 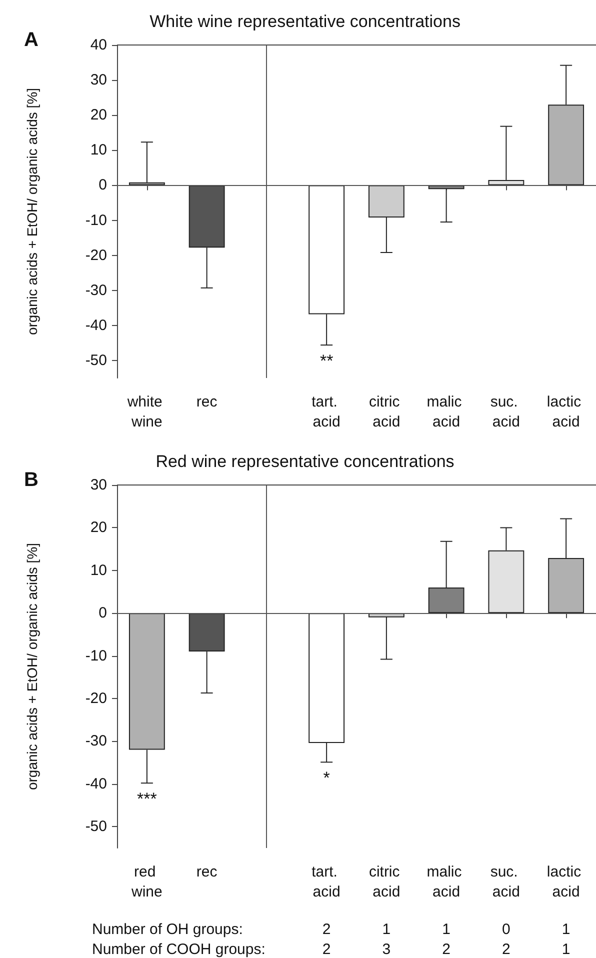 I want to click on text: A, so click(x=31, y=40).